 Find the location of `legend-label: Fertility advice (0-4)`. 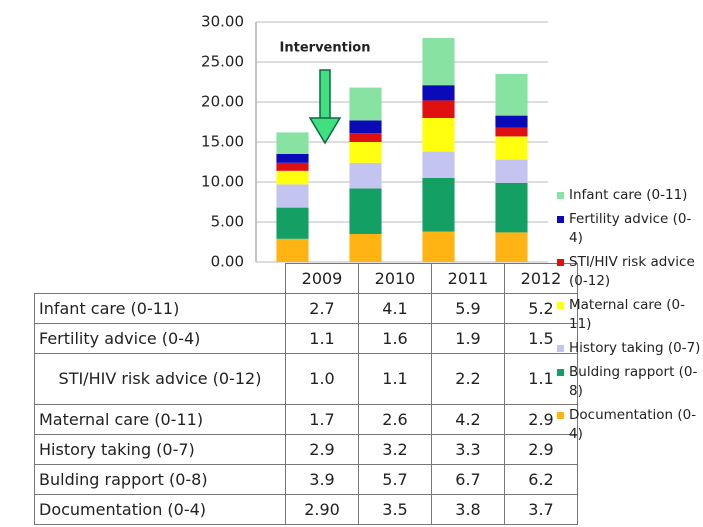

legend-label: Fertility advice (0-4) is located at coordinates (630, 228).